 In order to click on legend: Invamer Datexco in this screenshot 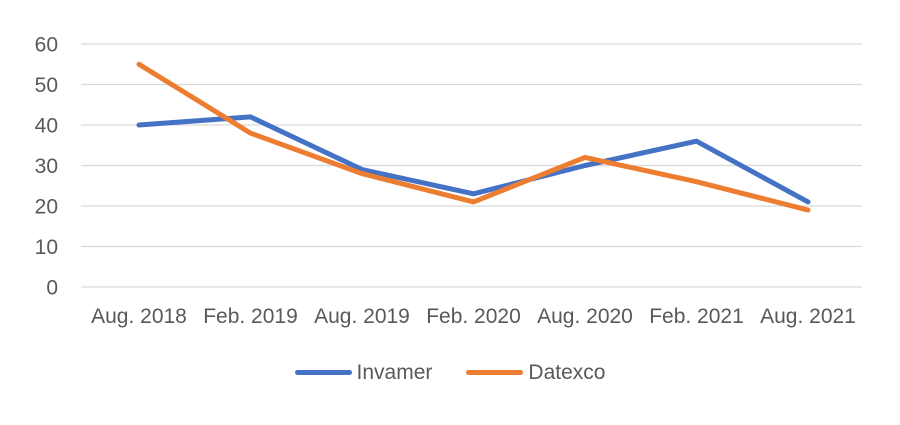, I will do `click(450, 372)`.